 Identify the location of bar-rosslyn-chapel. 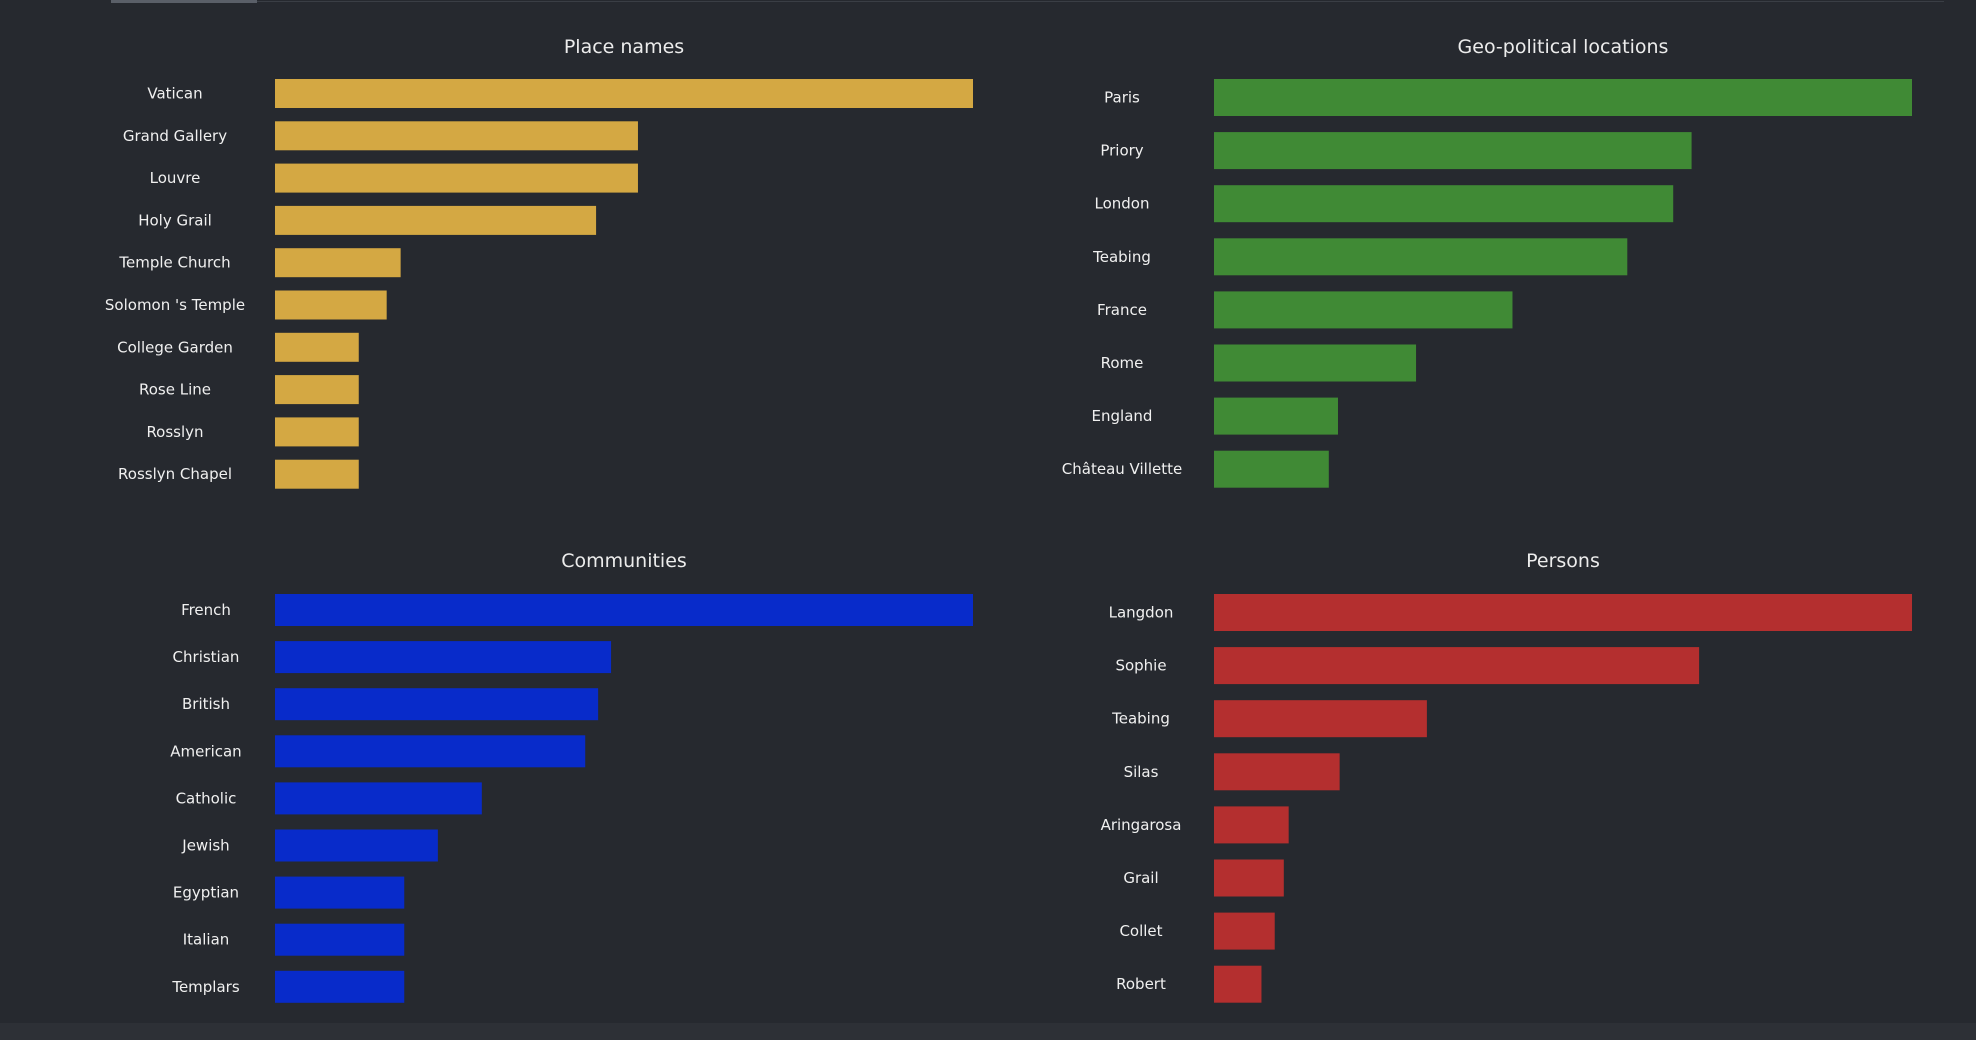
(317, 474).